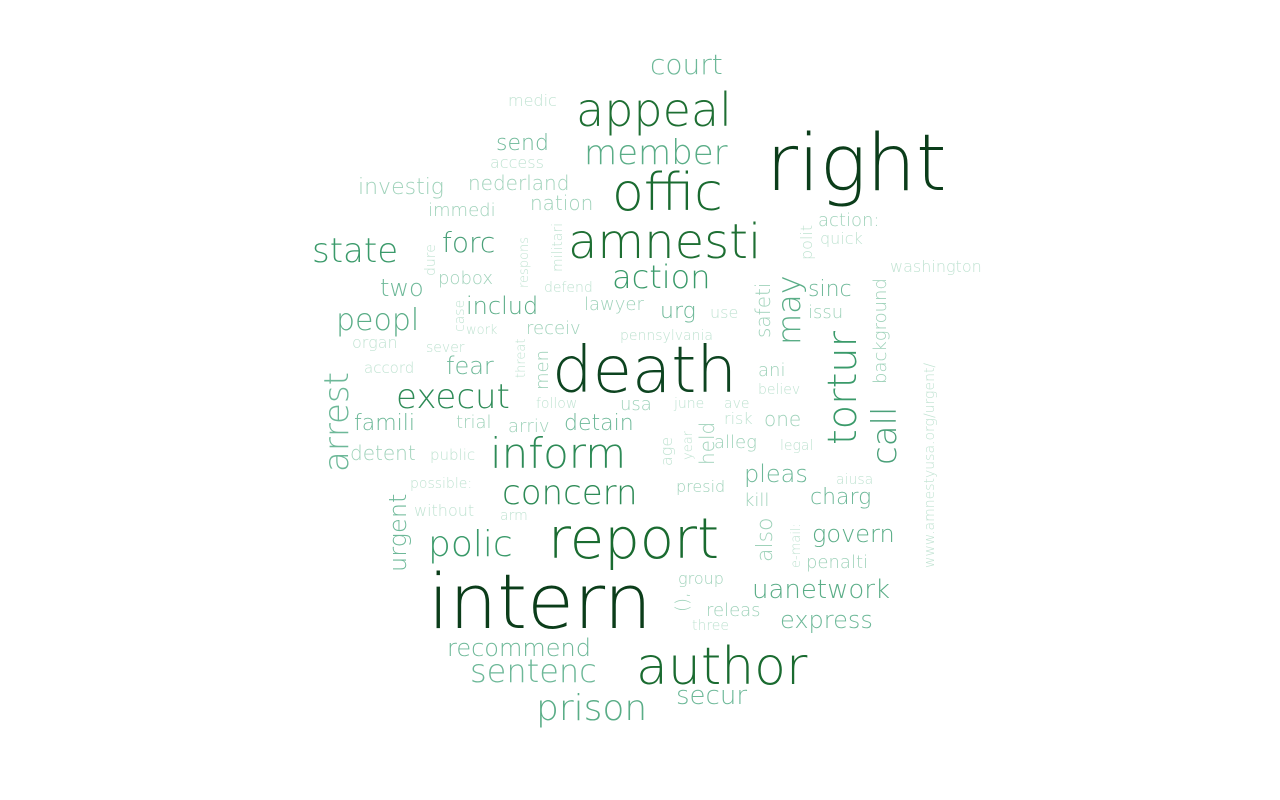 The image size is (1280, 800). What do you see at coordinates (533, 671) in the screenshot?
I see `word-sentenc: sentenc` at bounding box center [533, 671].